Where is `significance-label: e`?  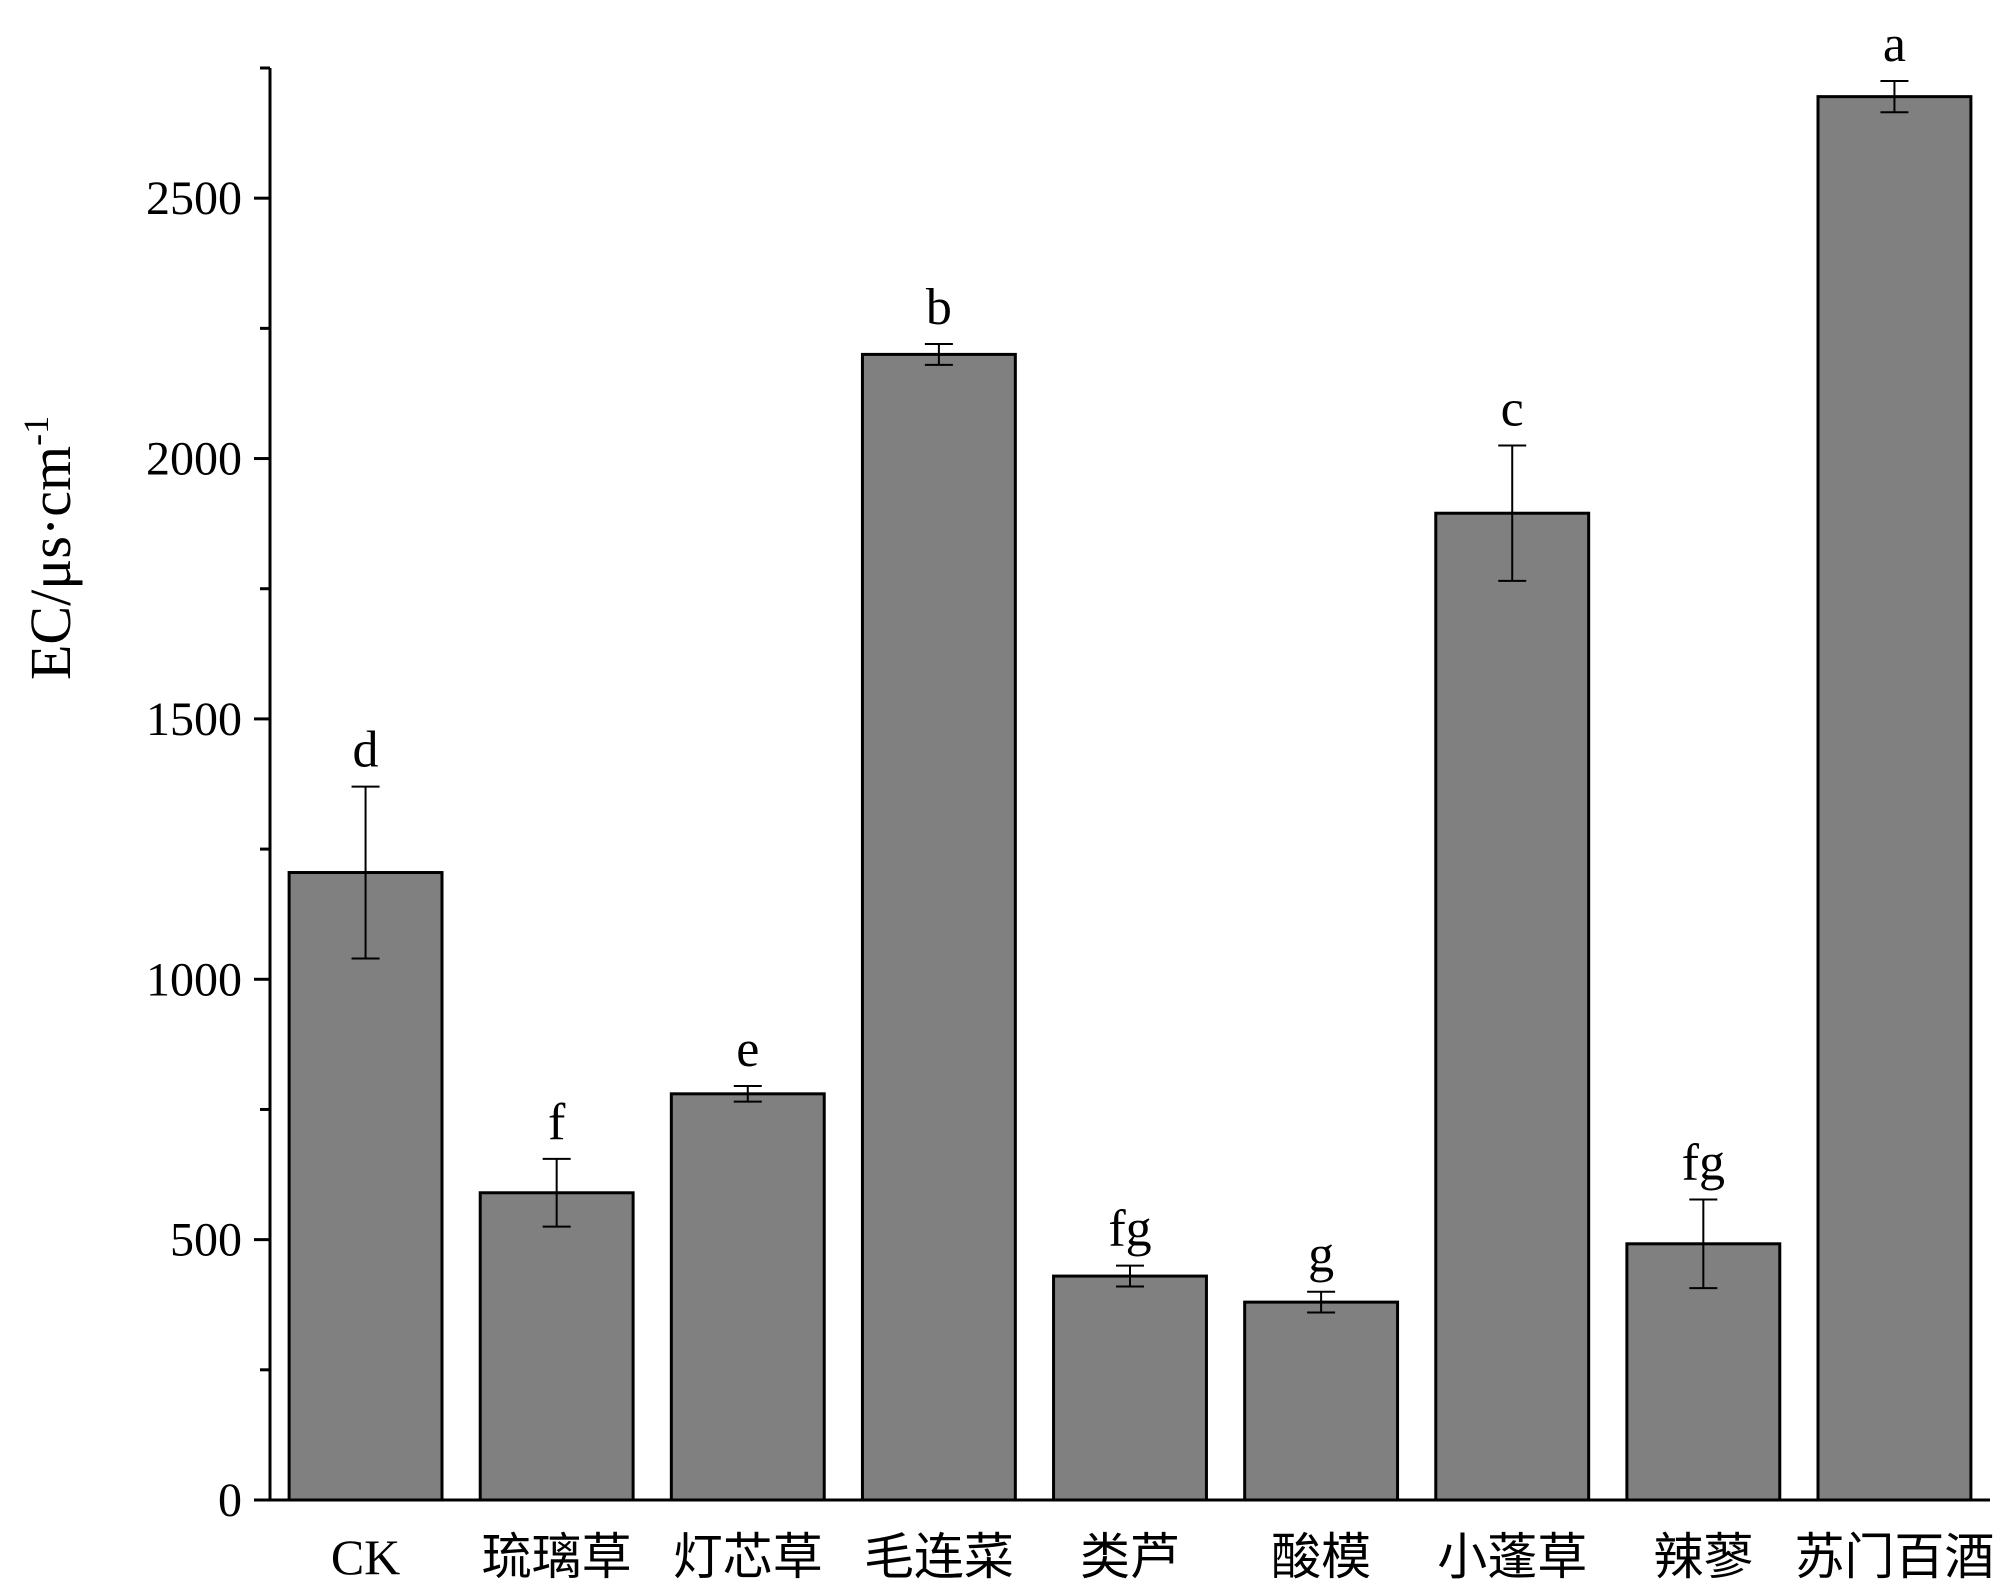 significance-label: e is located at coordinates (747, 1049).